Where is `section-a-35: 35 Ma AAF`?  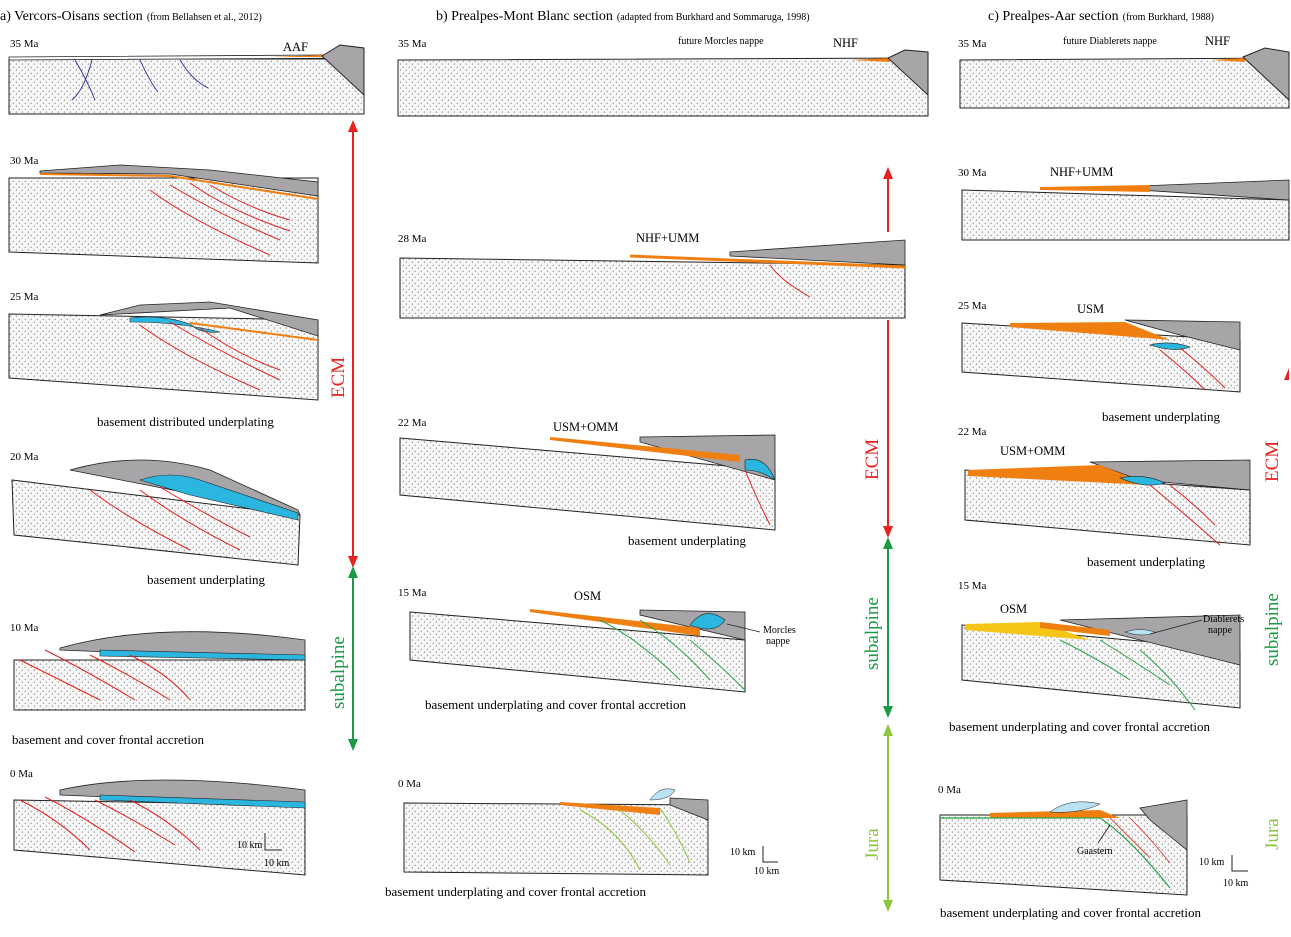 section-a-35: 35 Ma AAF is located at coordinates (186, 76).